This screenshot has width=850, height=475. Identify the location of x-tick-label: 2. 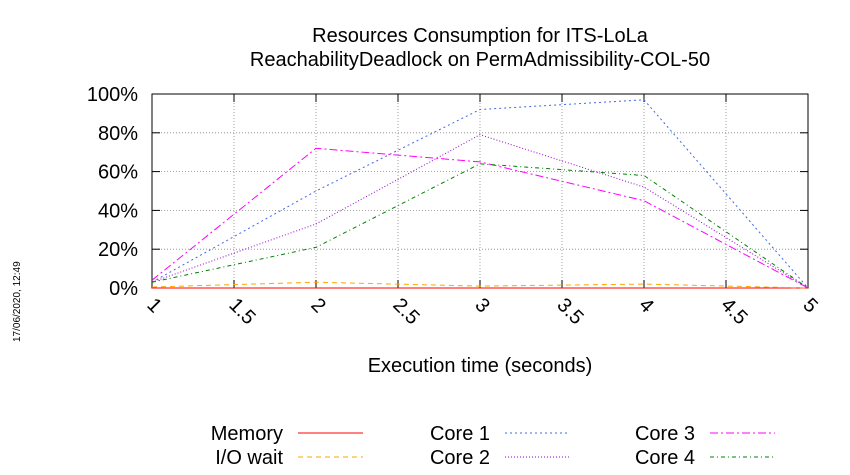
(317, 305).